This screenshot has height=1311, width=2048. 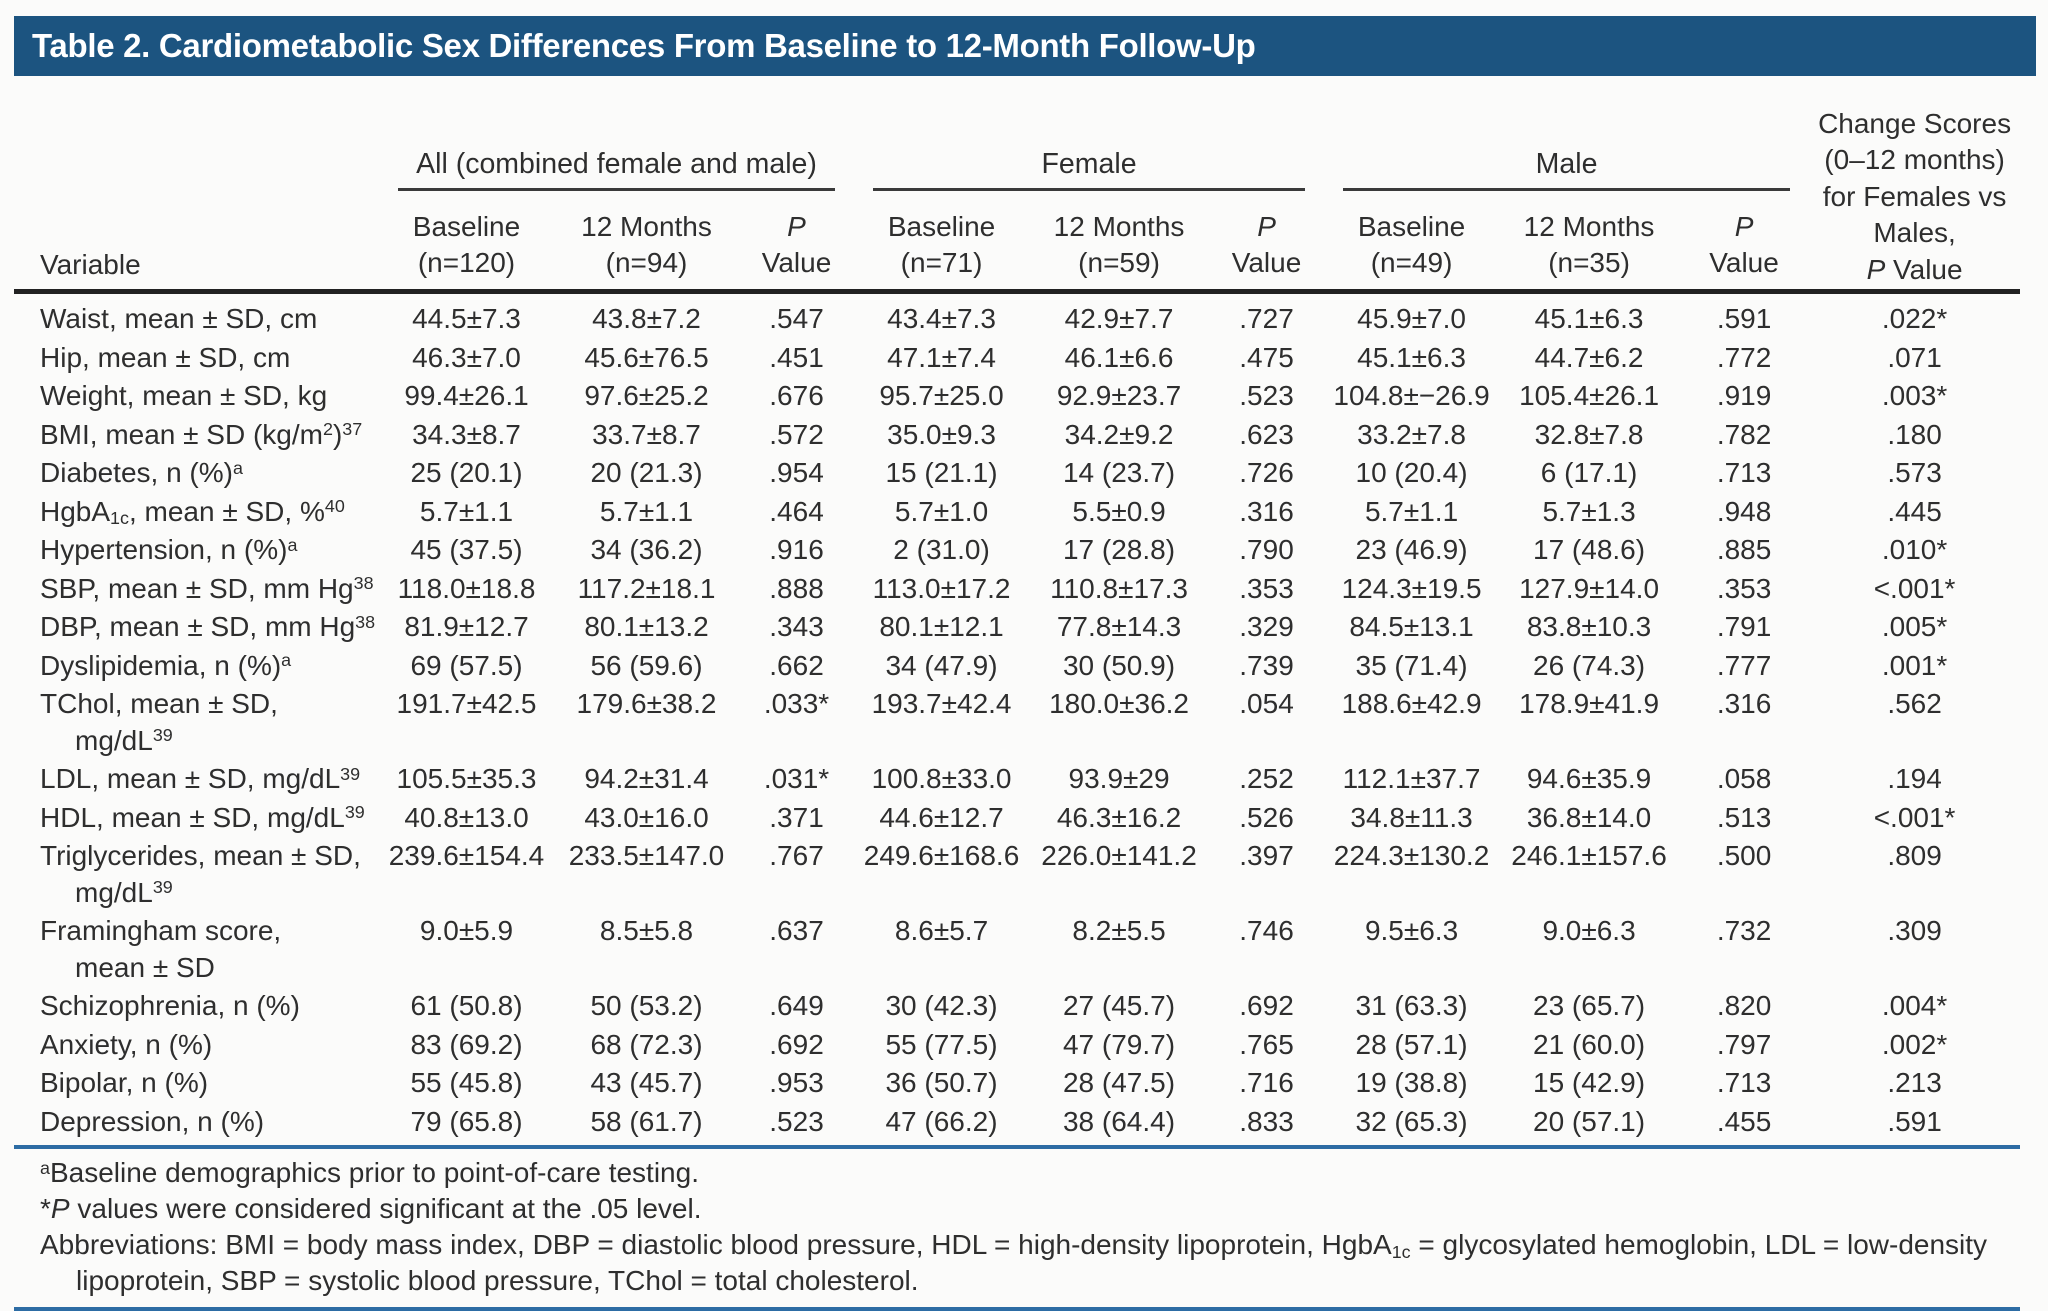 What do you see at coordinates (1411, 817) in the screenshot?
I see `value-cell: 34.8±11.3` at bounding box center [1411, 817].